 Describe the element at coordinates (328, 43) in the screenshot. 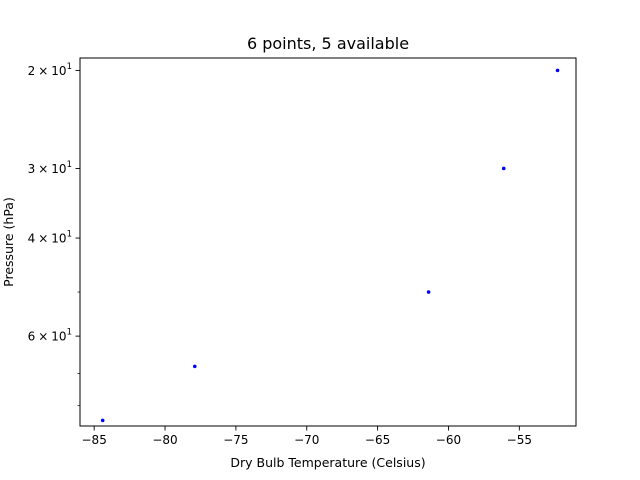

I see `chart-title: 6 points, 5 available` at that location.